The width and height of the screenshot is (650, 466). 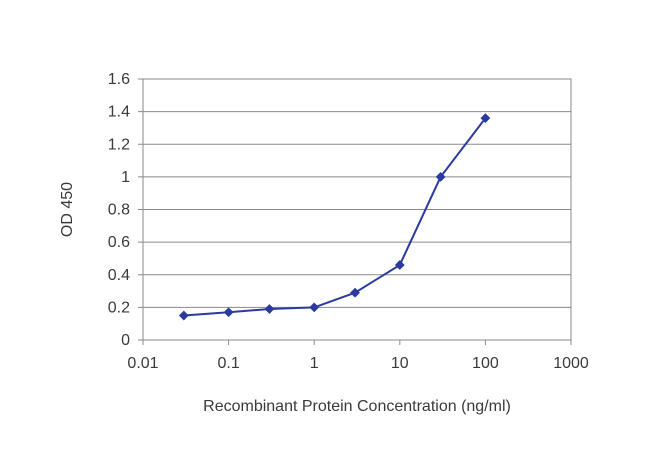 I want to click on y-tick-label: 0.2, so click(x=119, y=307).